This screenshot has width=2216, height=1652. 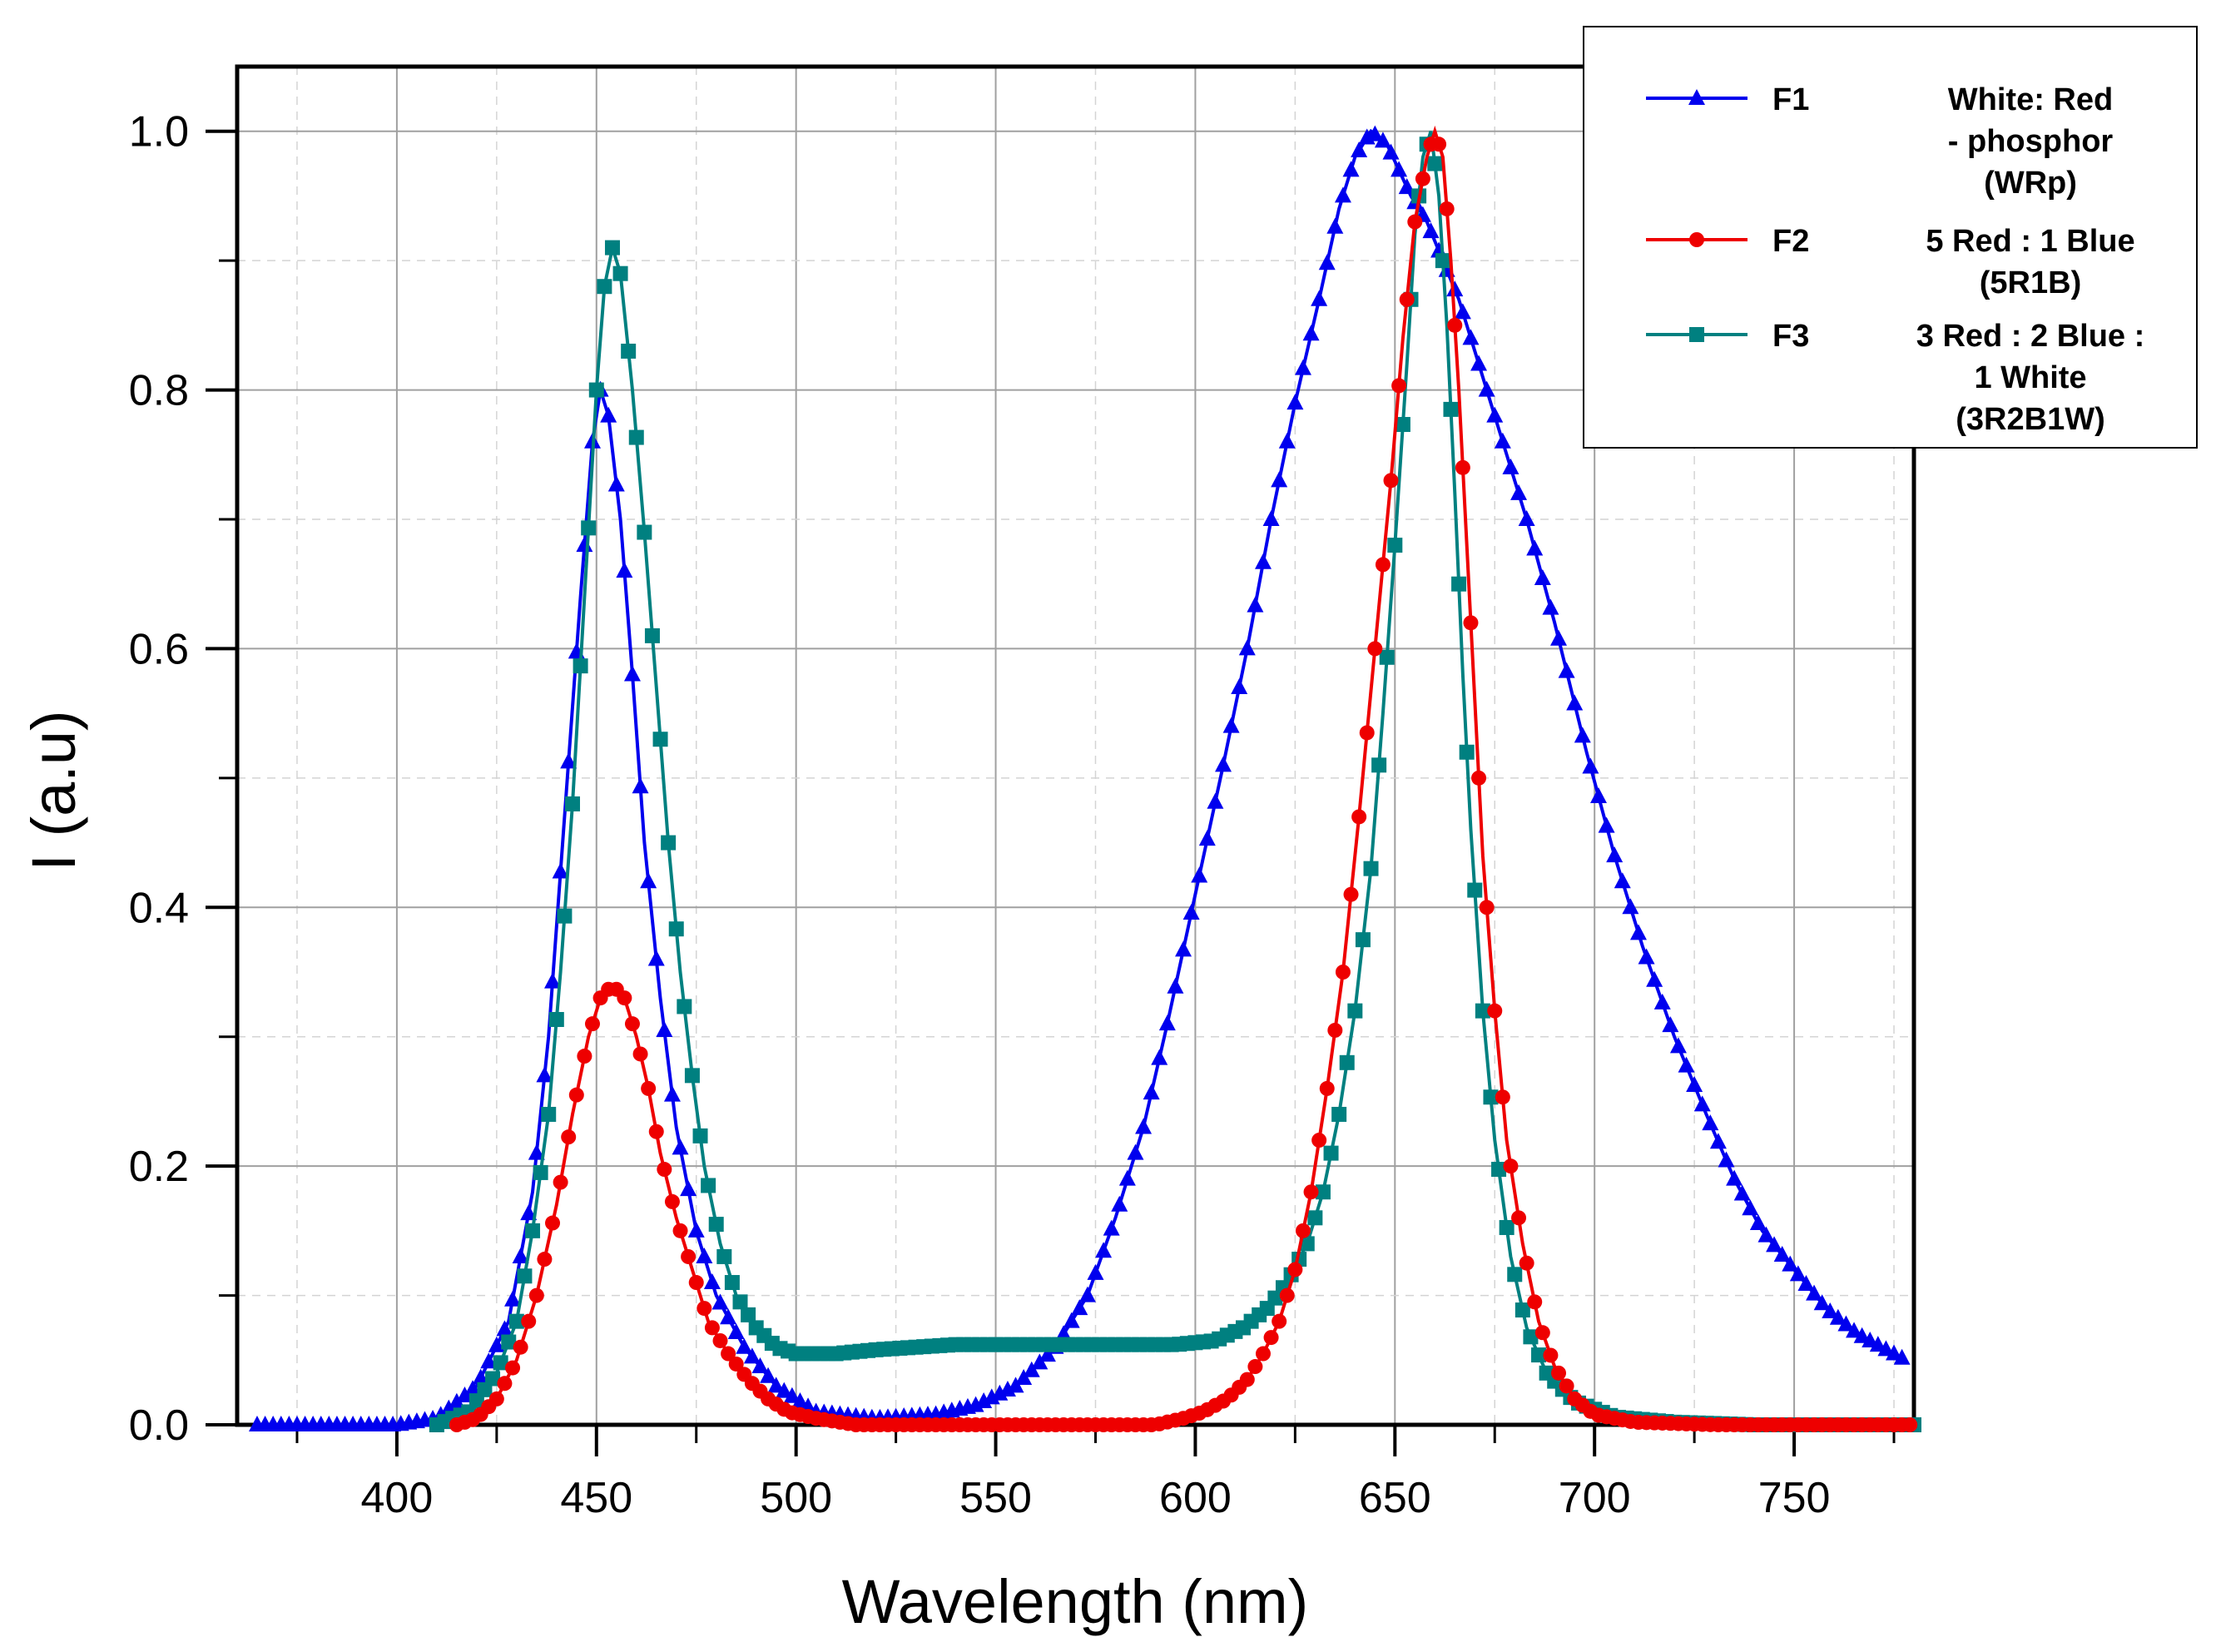 I want to click on x-tick-label: 550, so click(x=995, y=1498).